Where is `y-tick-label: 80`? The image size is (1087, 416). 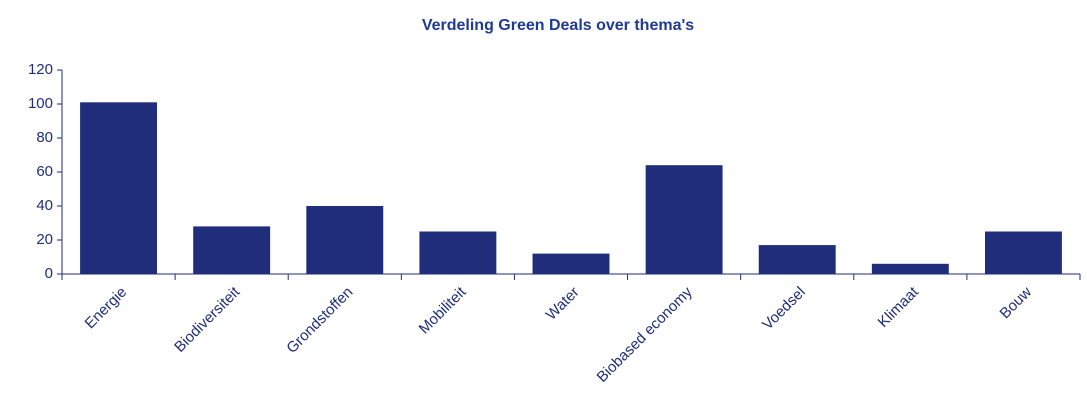
y-tick-label: 80 is located at coordinates (44, 137).